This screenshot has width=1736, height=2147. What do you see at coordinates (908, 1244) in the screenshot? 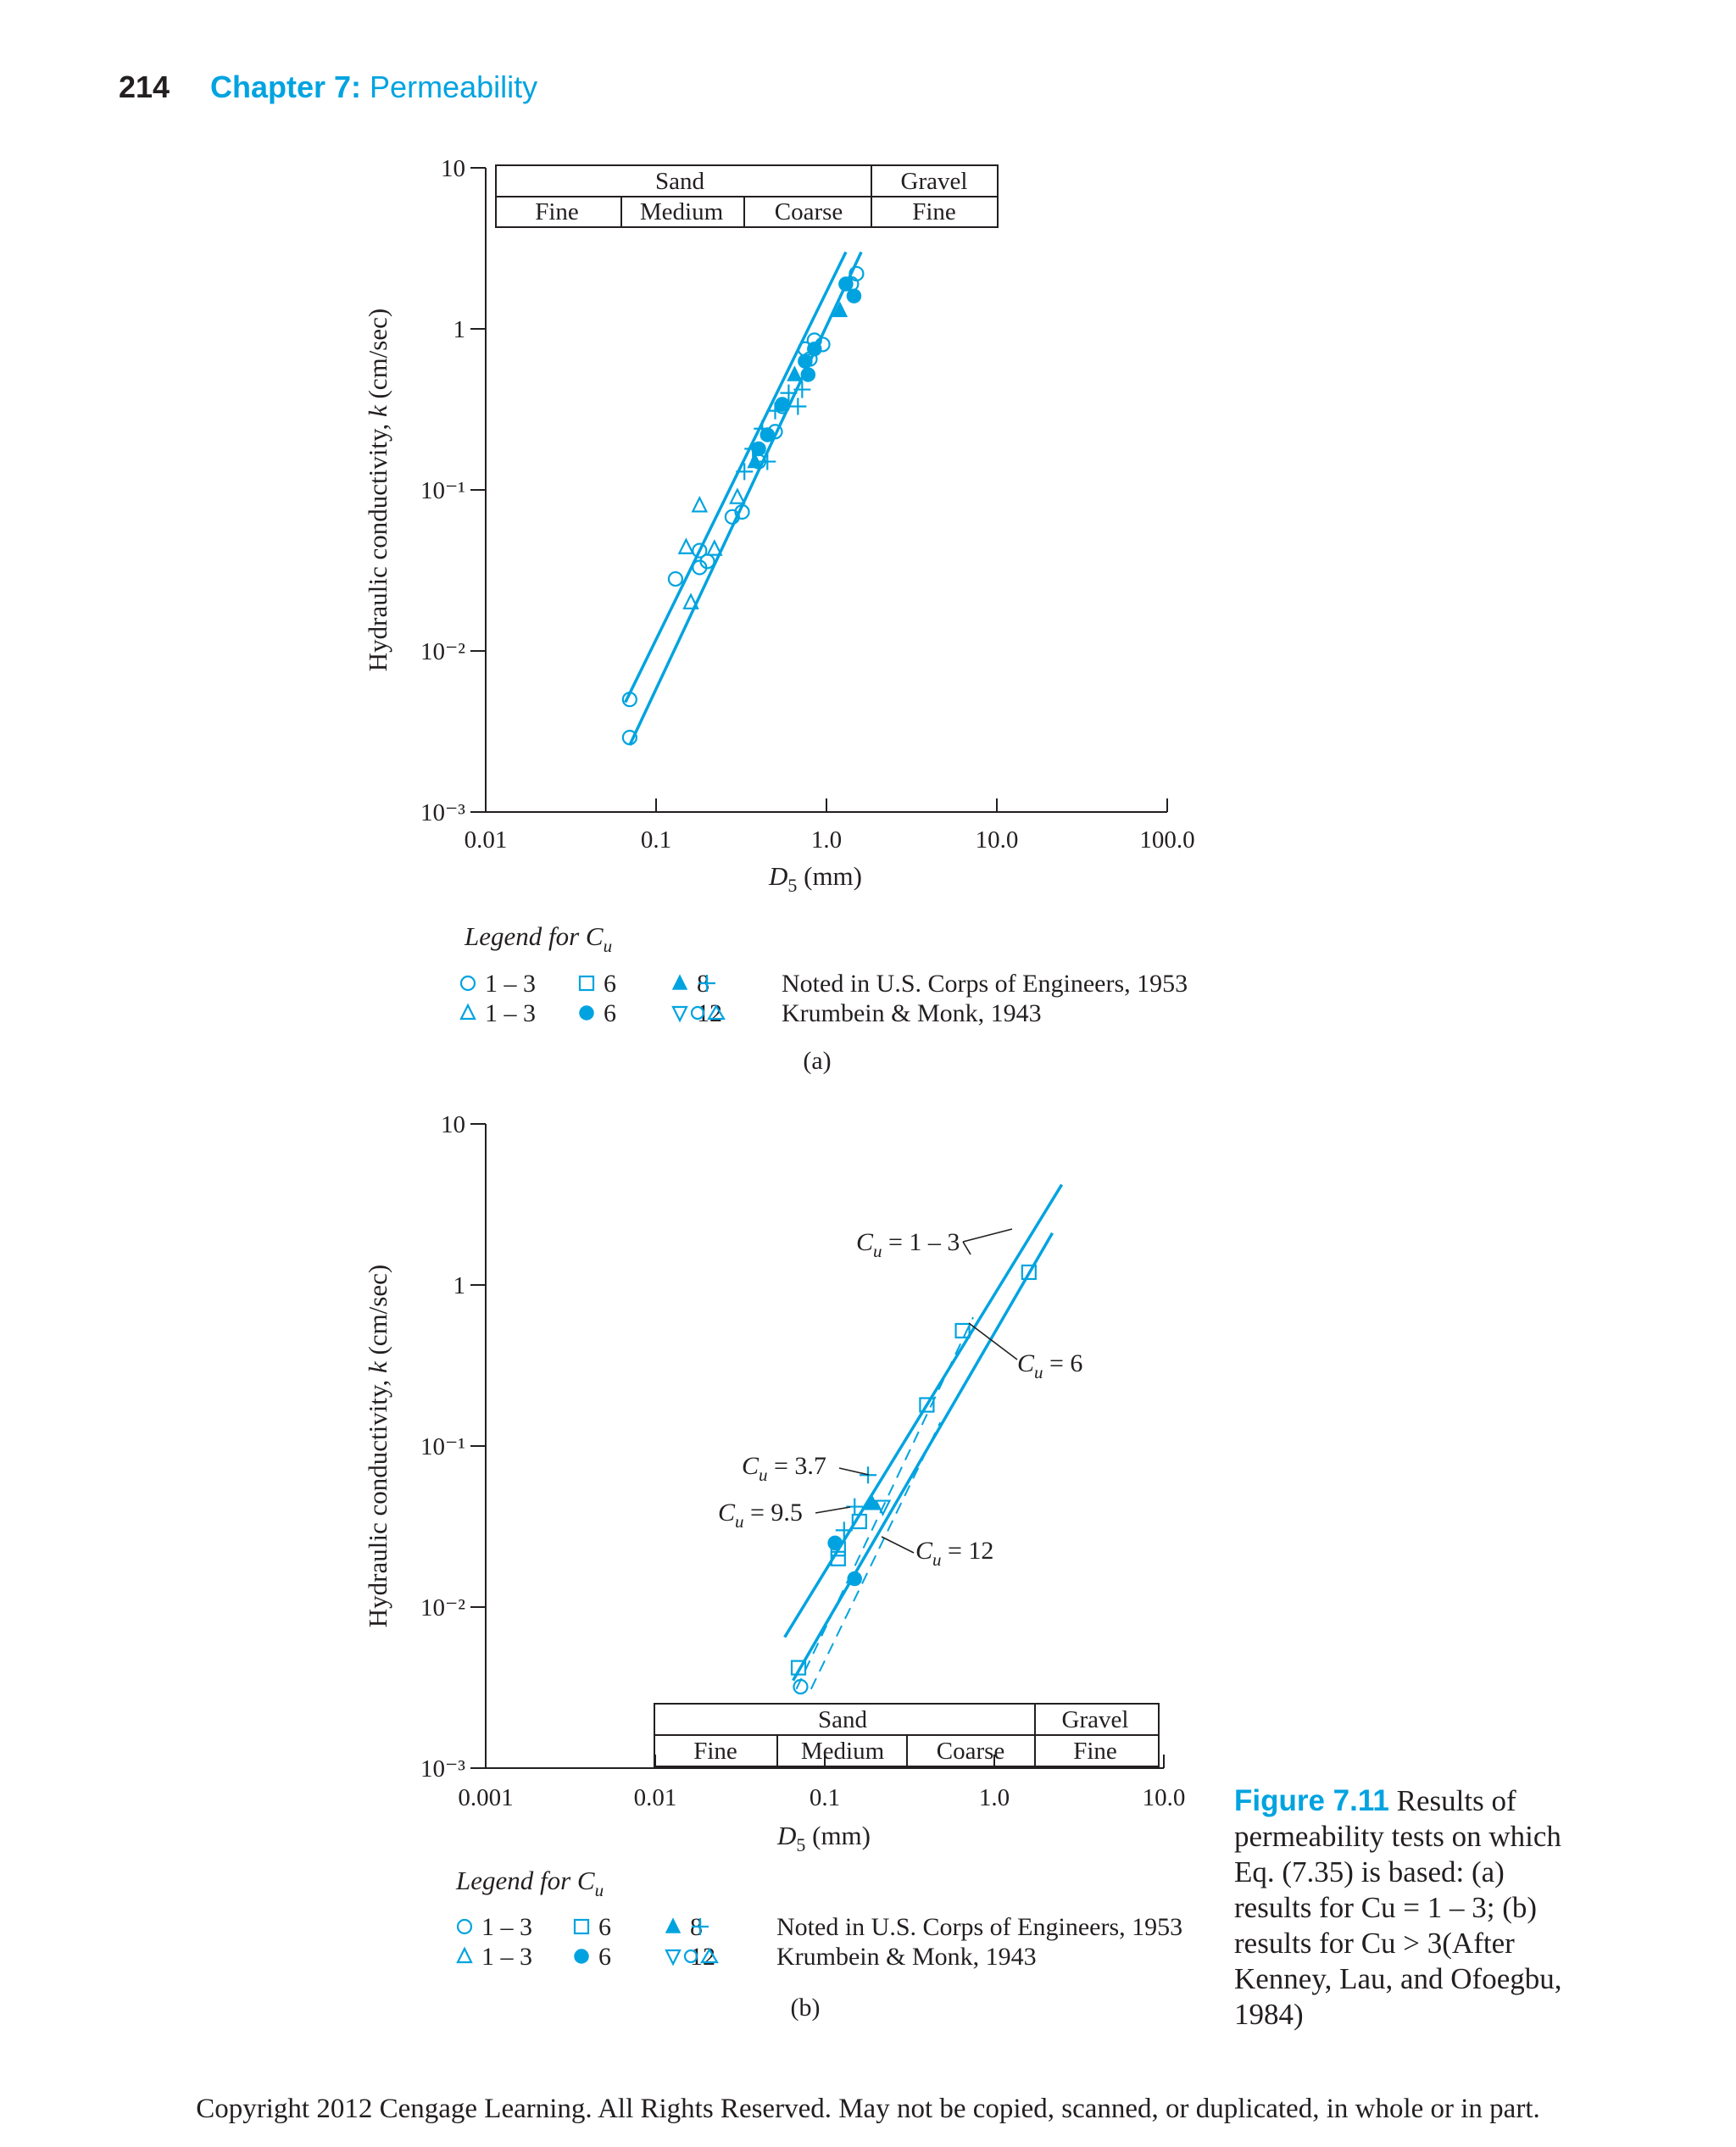
I see `cu-annotation: Cu = 1 – 3` at bounding box center [908, 1244].